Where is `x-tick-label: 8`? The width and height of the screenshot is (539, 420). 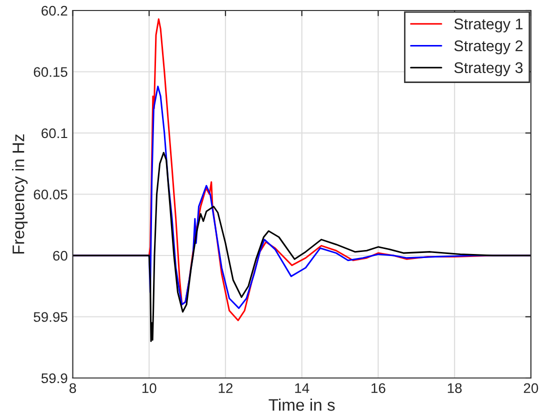
x-tick-label: 8 is located at coordinates (73, 388).